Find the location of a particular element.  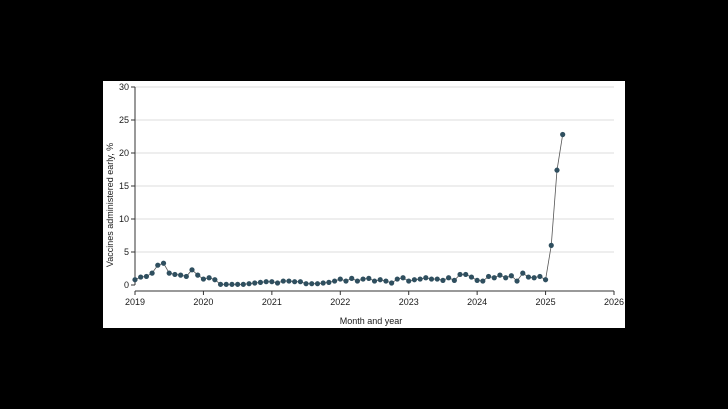

y-tick-label: 10 is located at coordinates (124, 219).